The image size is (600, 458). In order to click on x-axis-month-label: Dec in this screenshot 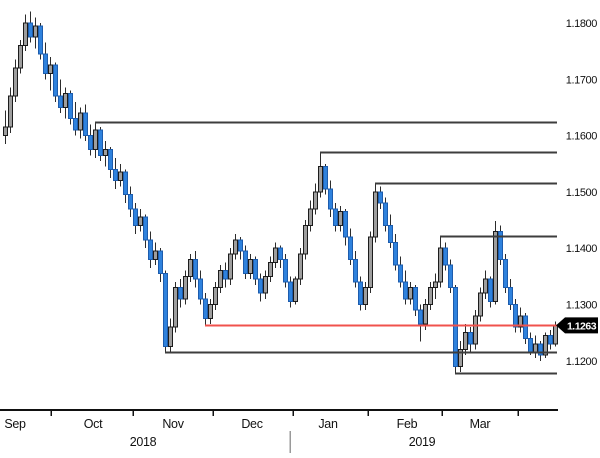, I will do `click(251, 424)`.